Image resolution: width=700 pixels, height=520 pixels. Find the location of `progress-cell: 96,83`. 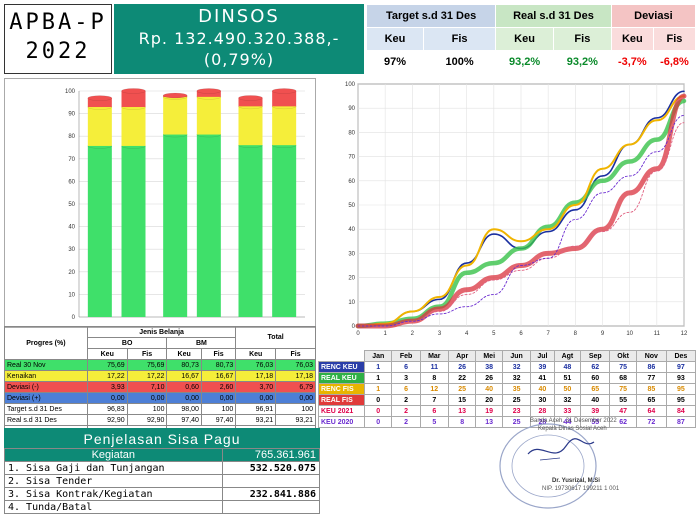

progress-cell: 96,83 is located at coordinates (107, 409).